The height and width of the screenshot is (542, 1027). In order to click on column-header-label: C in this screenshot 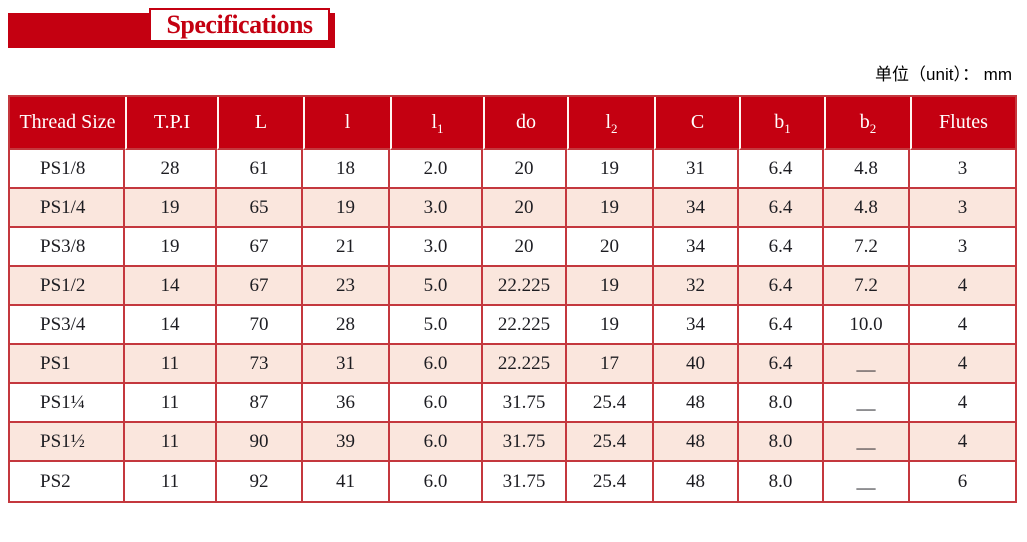, I will do `click(697, 122)`.